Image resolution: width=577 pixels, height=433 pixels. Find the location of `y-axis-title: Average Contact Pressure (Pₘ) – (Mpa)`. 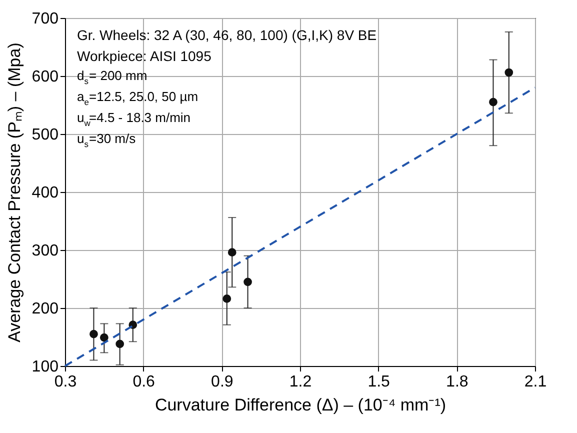

y-axis-title: Average Contact Pressure (Pₘ) – (Mpa) is located at coordinates (14, 192).